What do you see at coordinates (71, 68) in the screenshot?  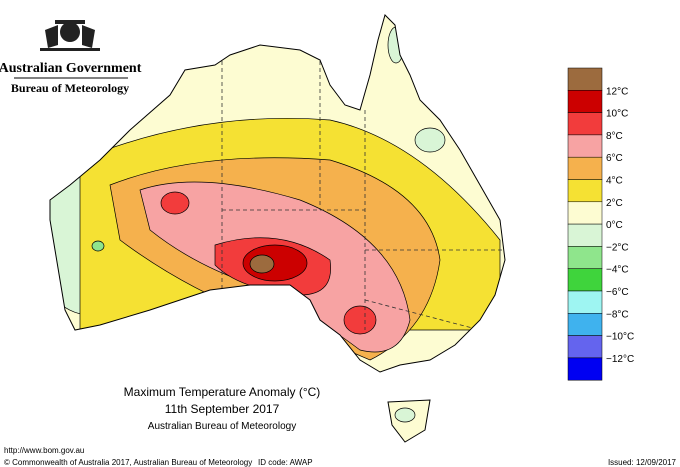 I see `government: Australian Government` at bounding box center [71, 68].